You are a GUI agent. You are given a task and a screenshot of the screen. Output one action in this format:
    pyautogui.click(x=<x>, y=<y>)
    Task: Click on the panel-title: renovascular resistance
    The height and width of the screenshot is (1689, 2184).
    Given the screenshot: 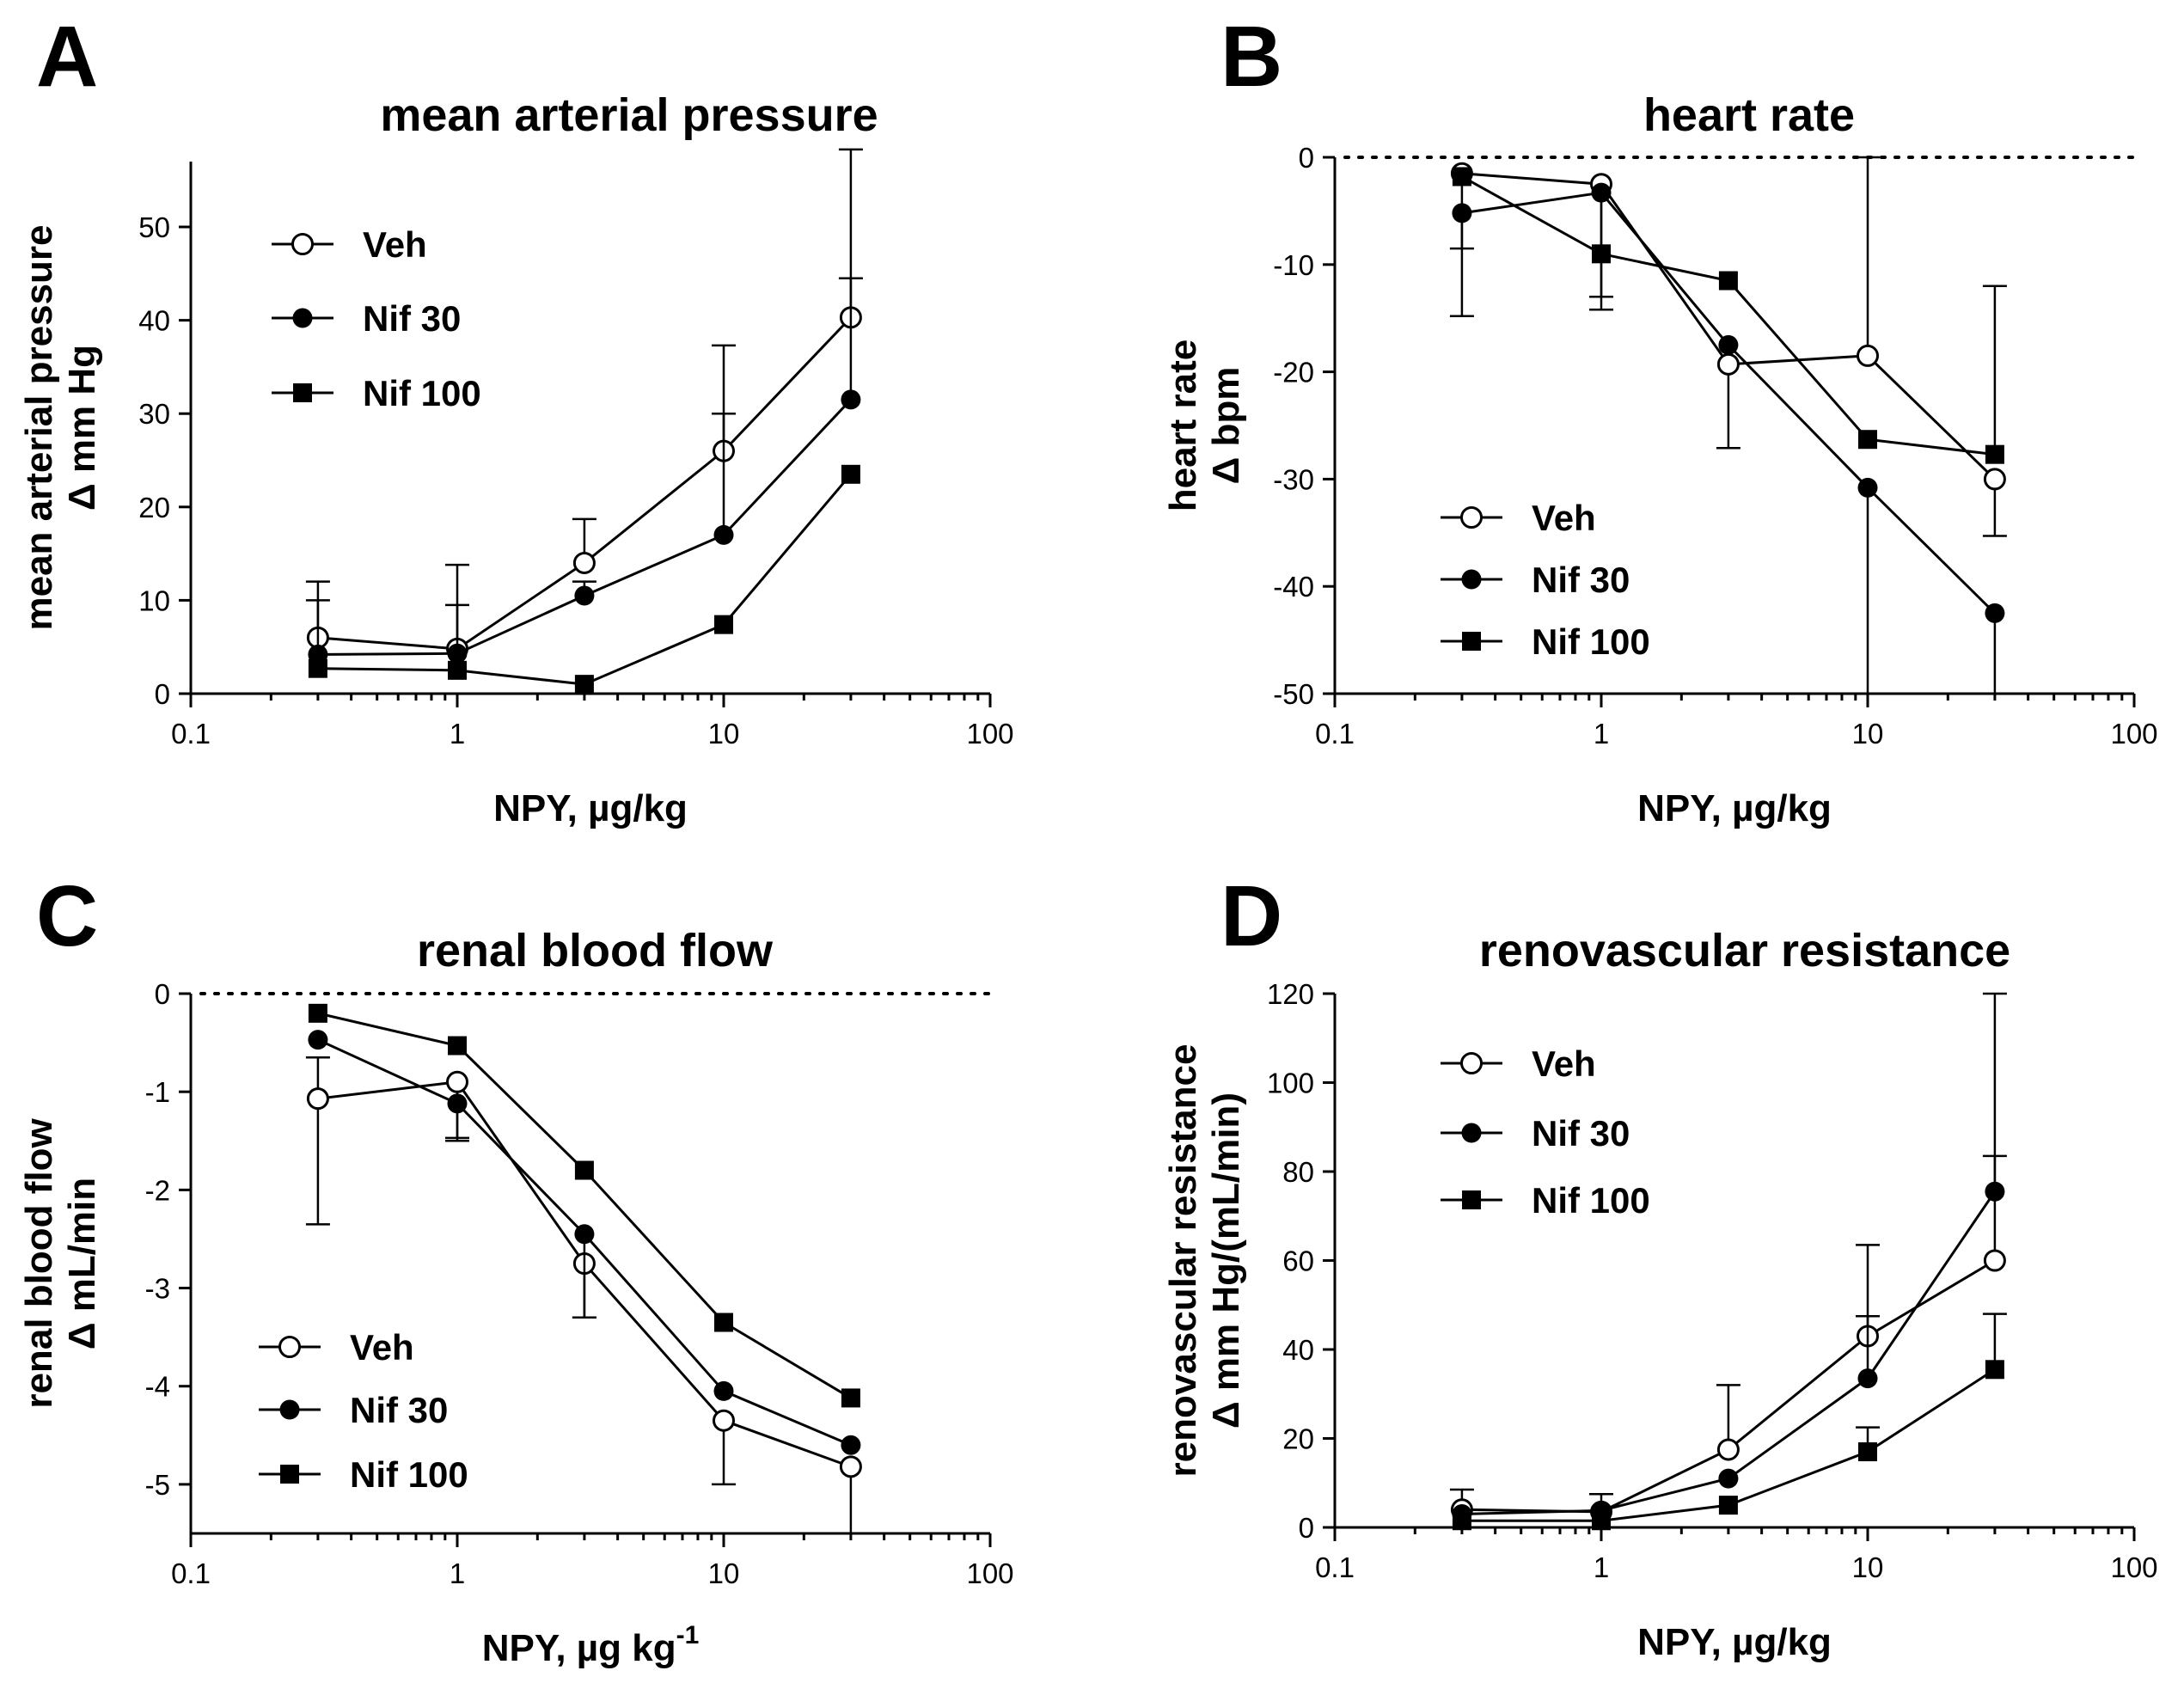 What is the action you would take?
    pyautogui.click(x=1745, y=950)
    